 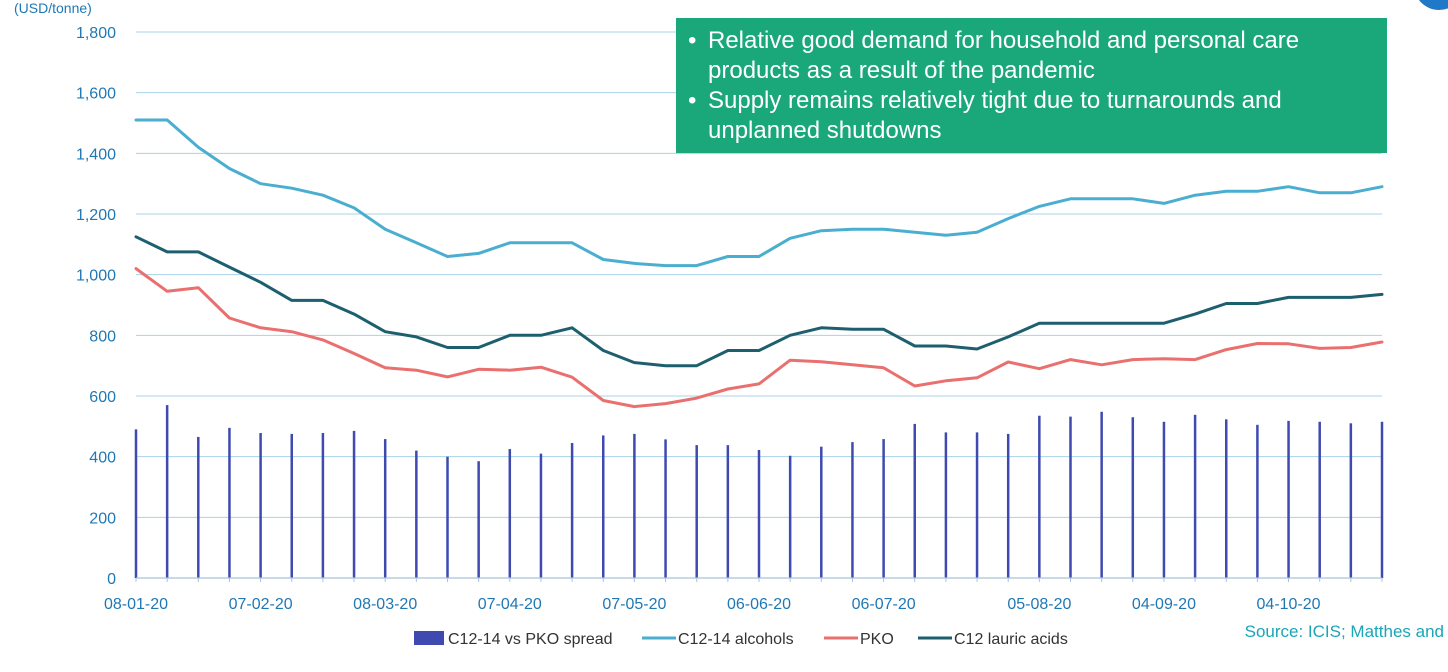 What do you see at coordinates (429, 638) in the screenshot?
I see `legend-swatch` at bounding box center [429, 638].